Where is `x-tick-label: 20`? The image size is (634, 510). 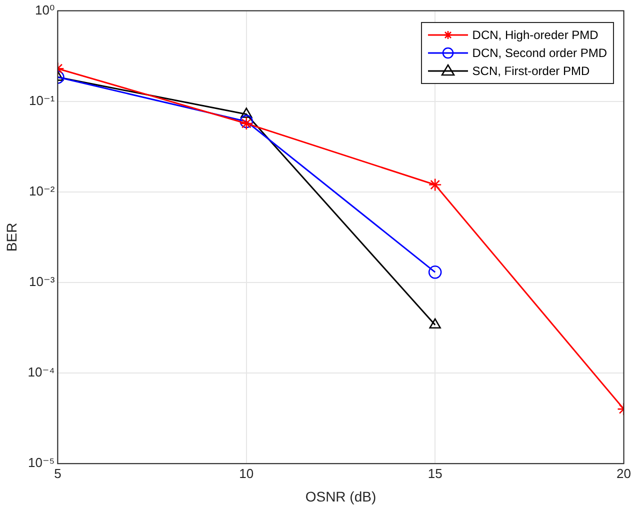
x-tick-label: 20 is located at coordinates (624, 473).